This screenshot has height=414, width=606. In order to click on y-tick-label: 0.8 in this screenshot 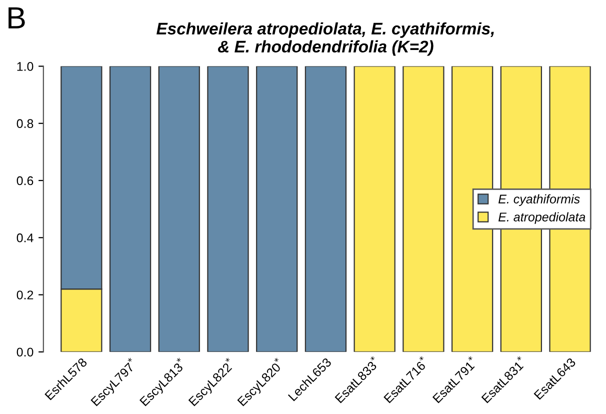, I will do `click(25, 123)`.